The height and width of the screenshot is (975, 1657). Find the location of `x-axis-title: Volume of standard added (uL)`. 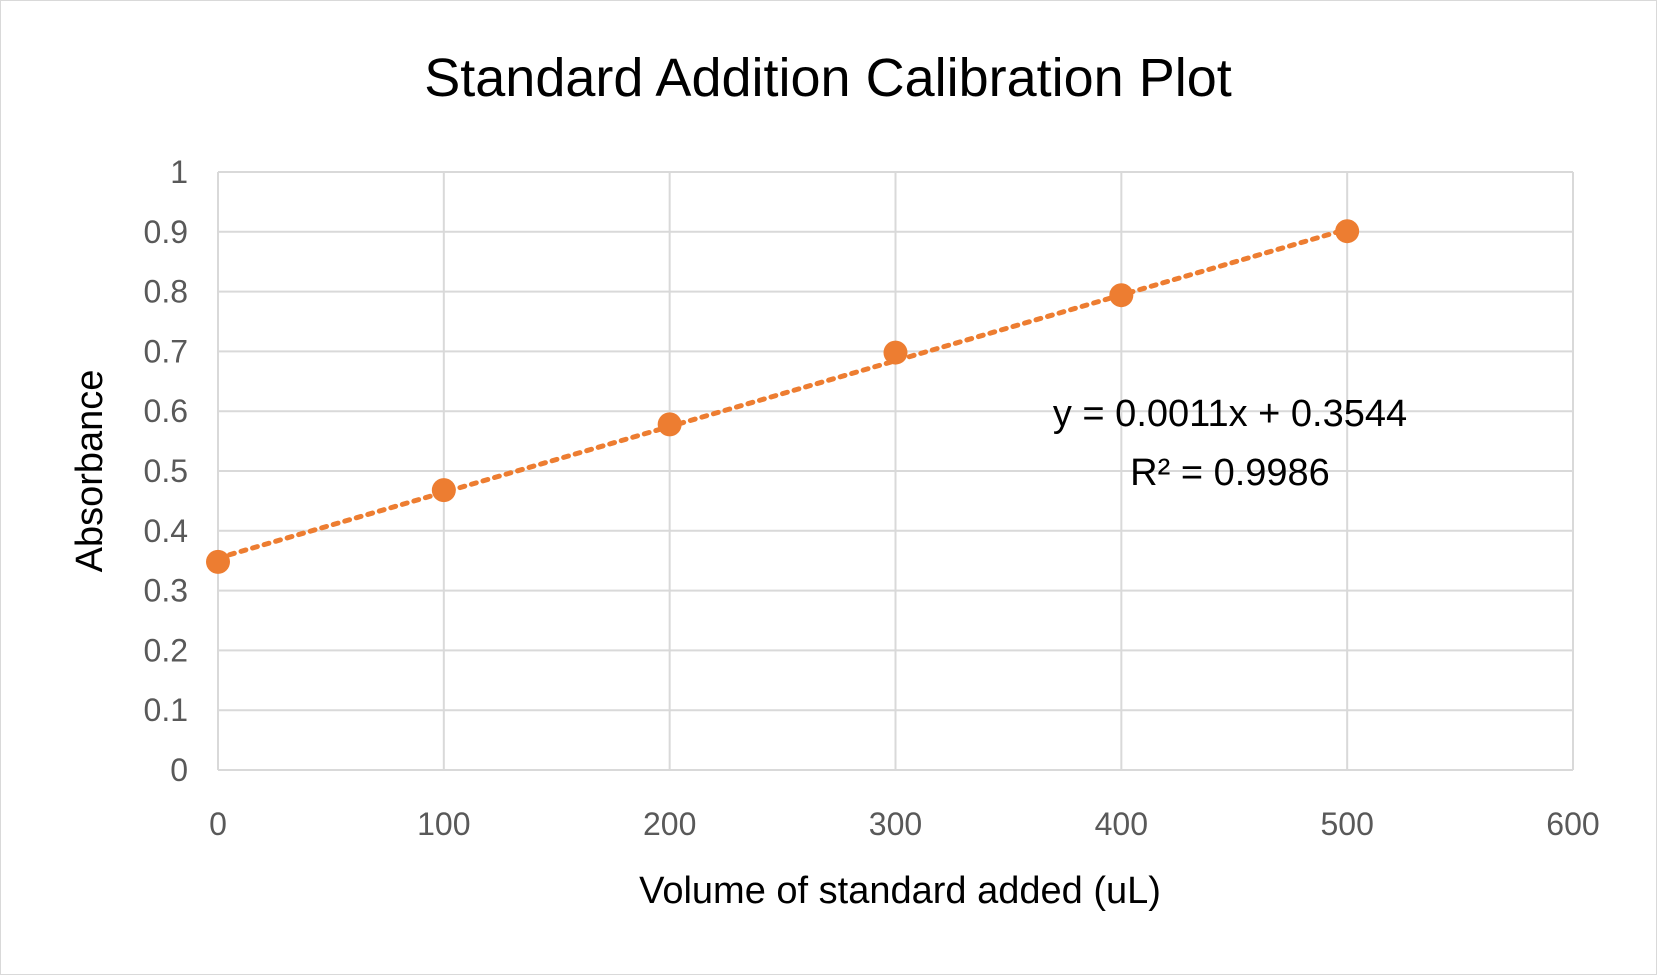

x-axis-title: Volume of standard added (uL) is located at coordinates (900, 891).